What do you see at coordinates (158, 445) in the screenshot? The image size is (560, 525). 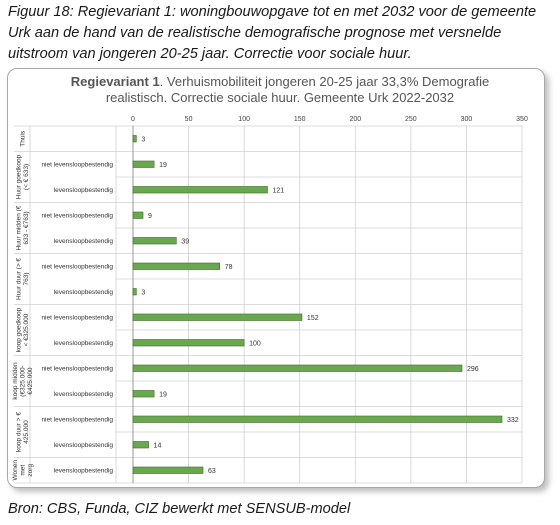 I see `data-label: 14` at bounding box center [158, 445].